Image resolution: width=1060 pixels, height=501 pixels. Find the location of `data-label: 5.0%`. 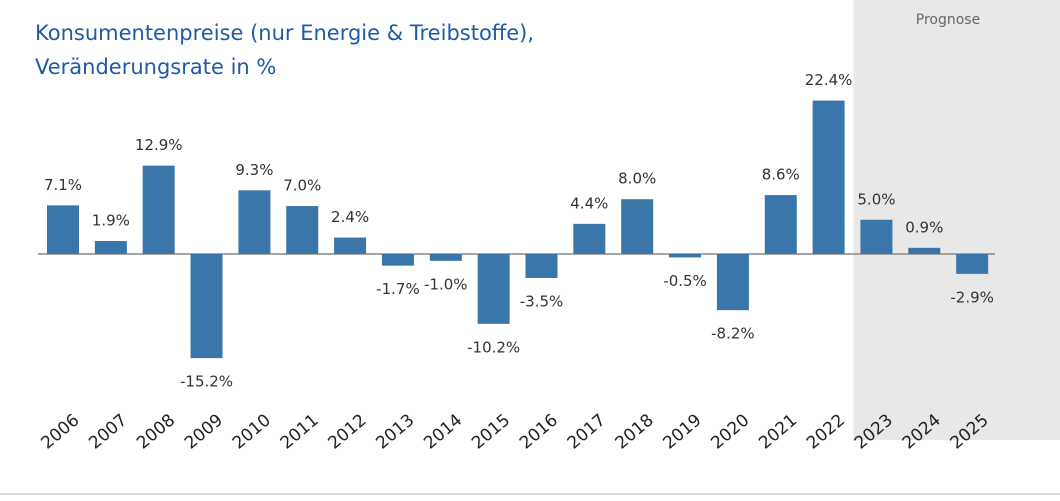

data-label: 5.0% is located at coordinates (876, 199).